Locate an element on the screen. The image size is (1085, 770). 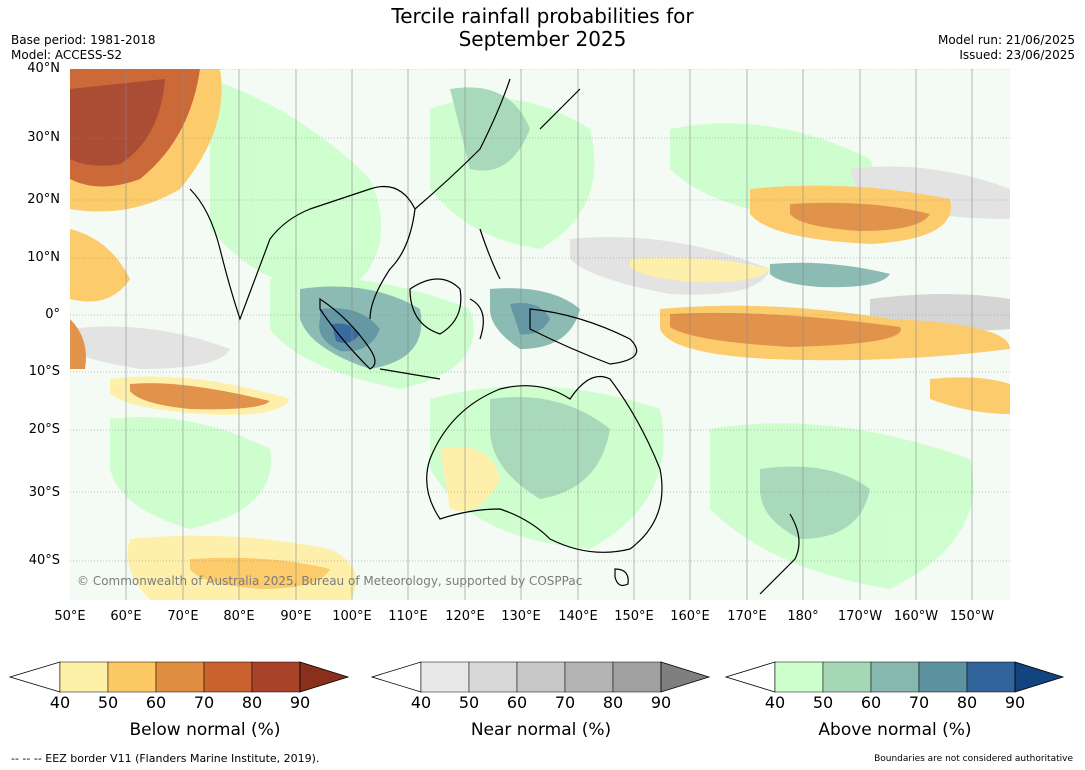
lon-label: 80°E is located at coordinates (239, 616).